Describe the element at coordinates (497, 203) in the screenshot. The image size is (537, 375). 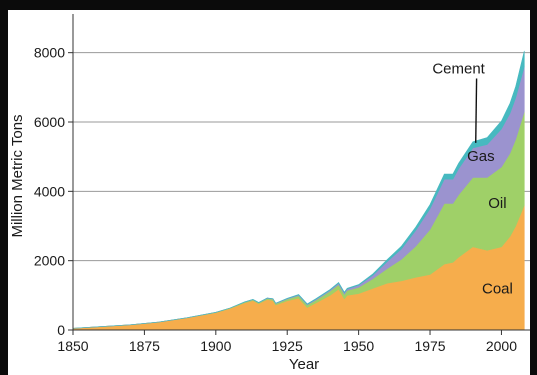
I see `annotation-oil: Oil` at that location.